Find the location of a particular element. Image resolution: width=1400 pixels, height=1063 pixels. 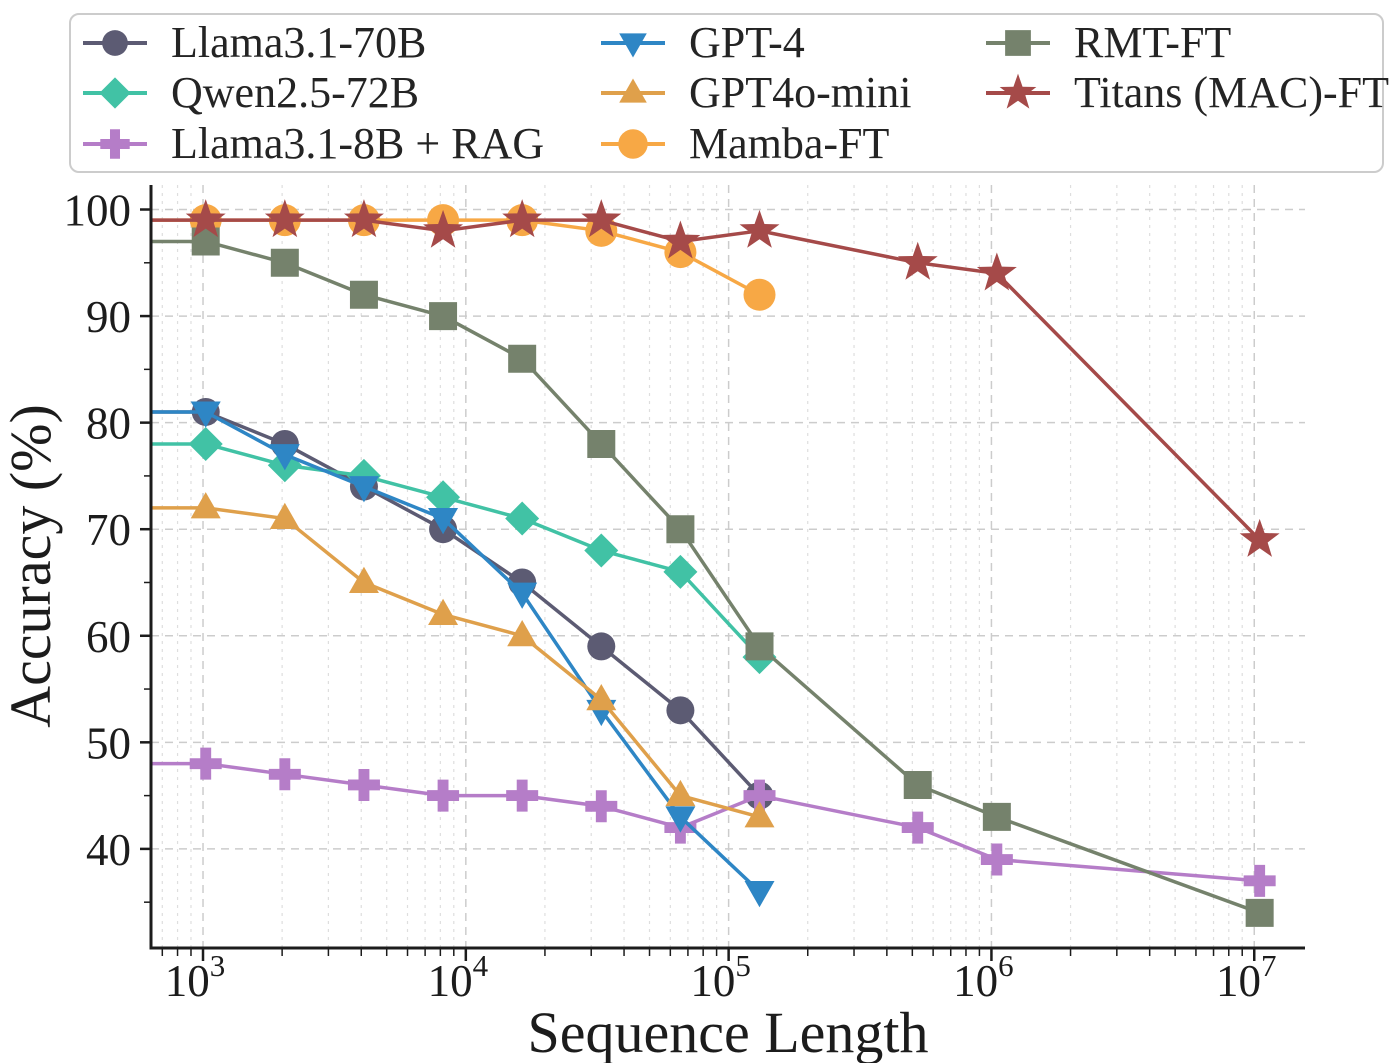

circle-marker-icon is located at coordinates (633, 144).